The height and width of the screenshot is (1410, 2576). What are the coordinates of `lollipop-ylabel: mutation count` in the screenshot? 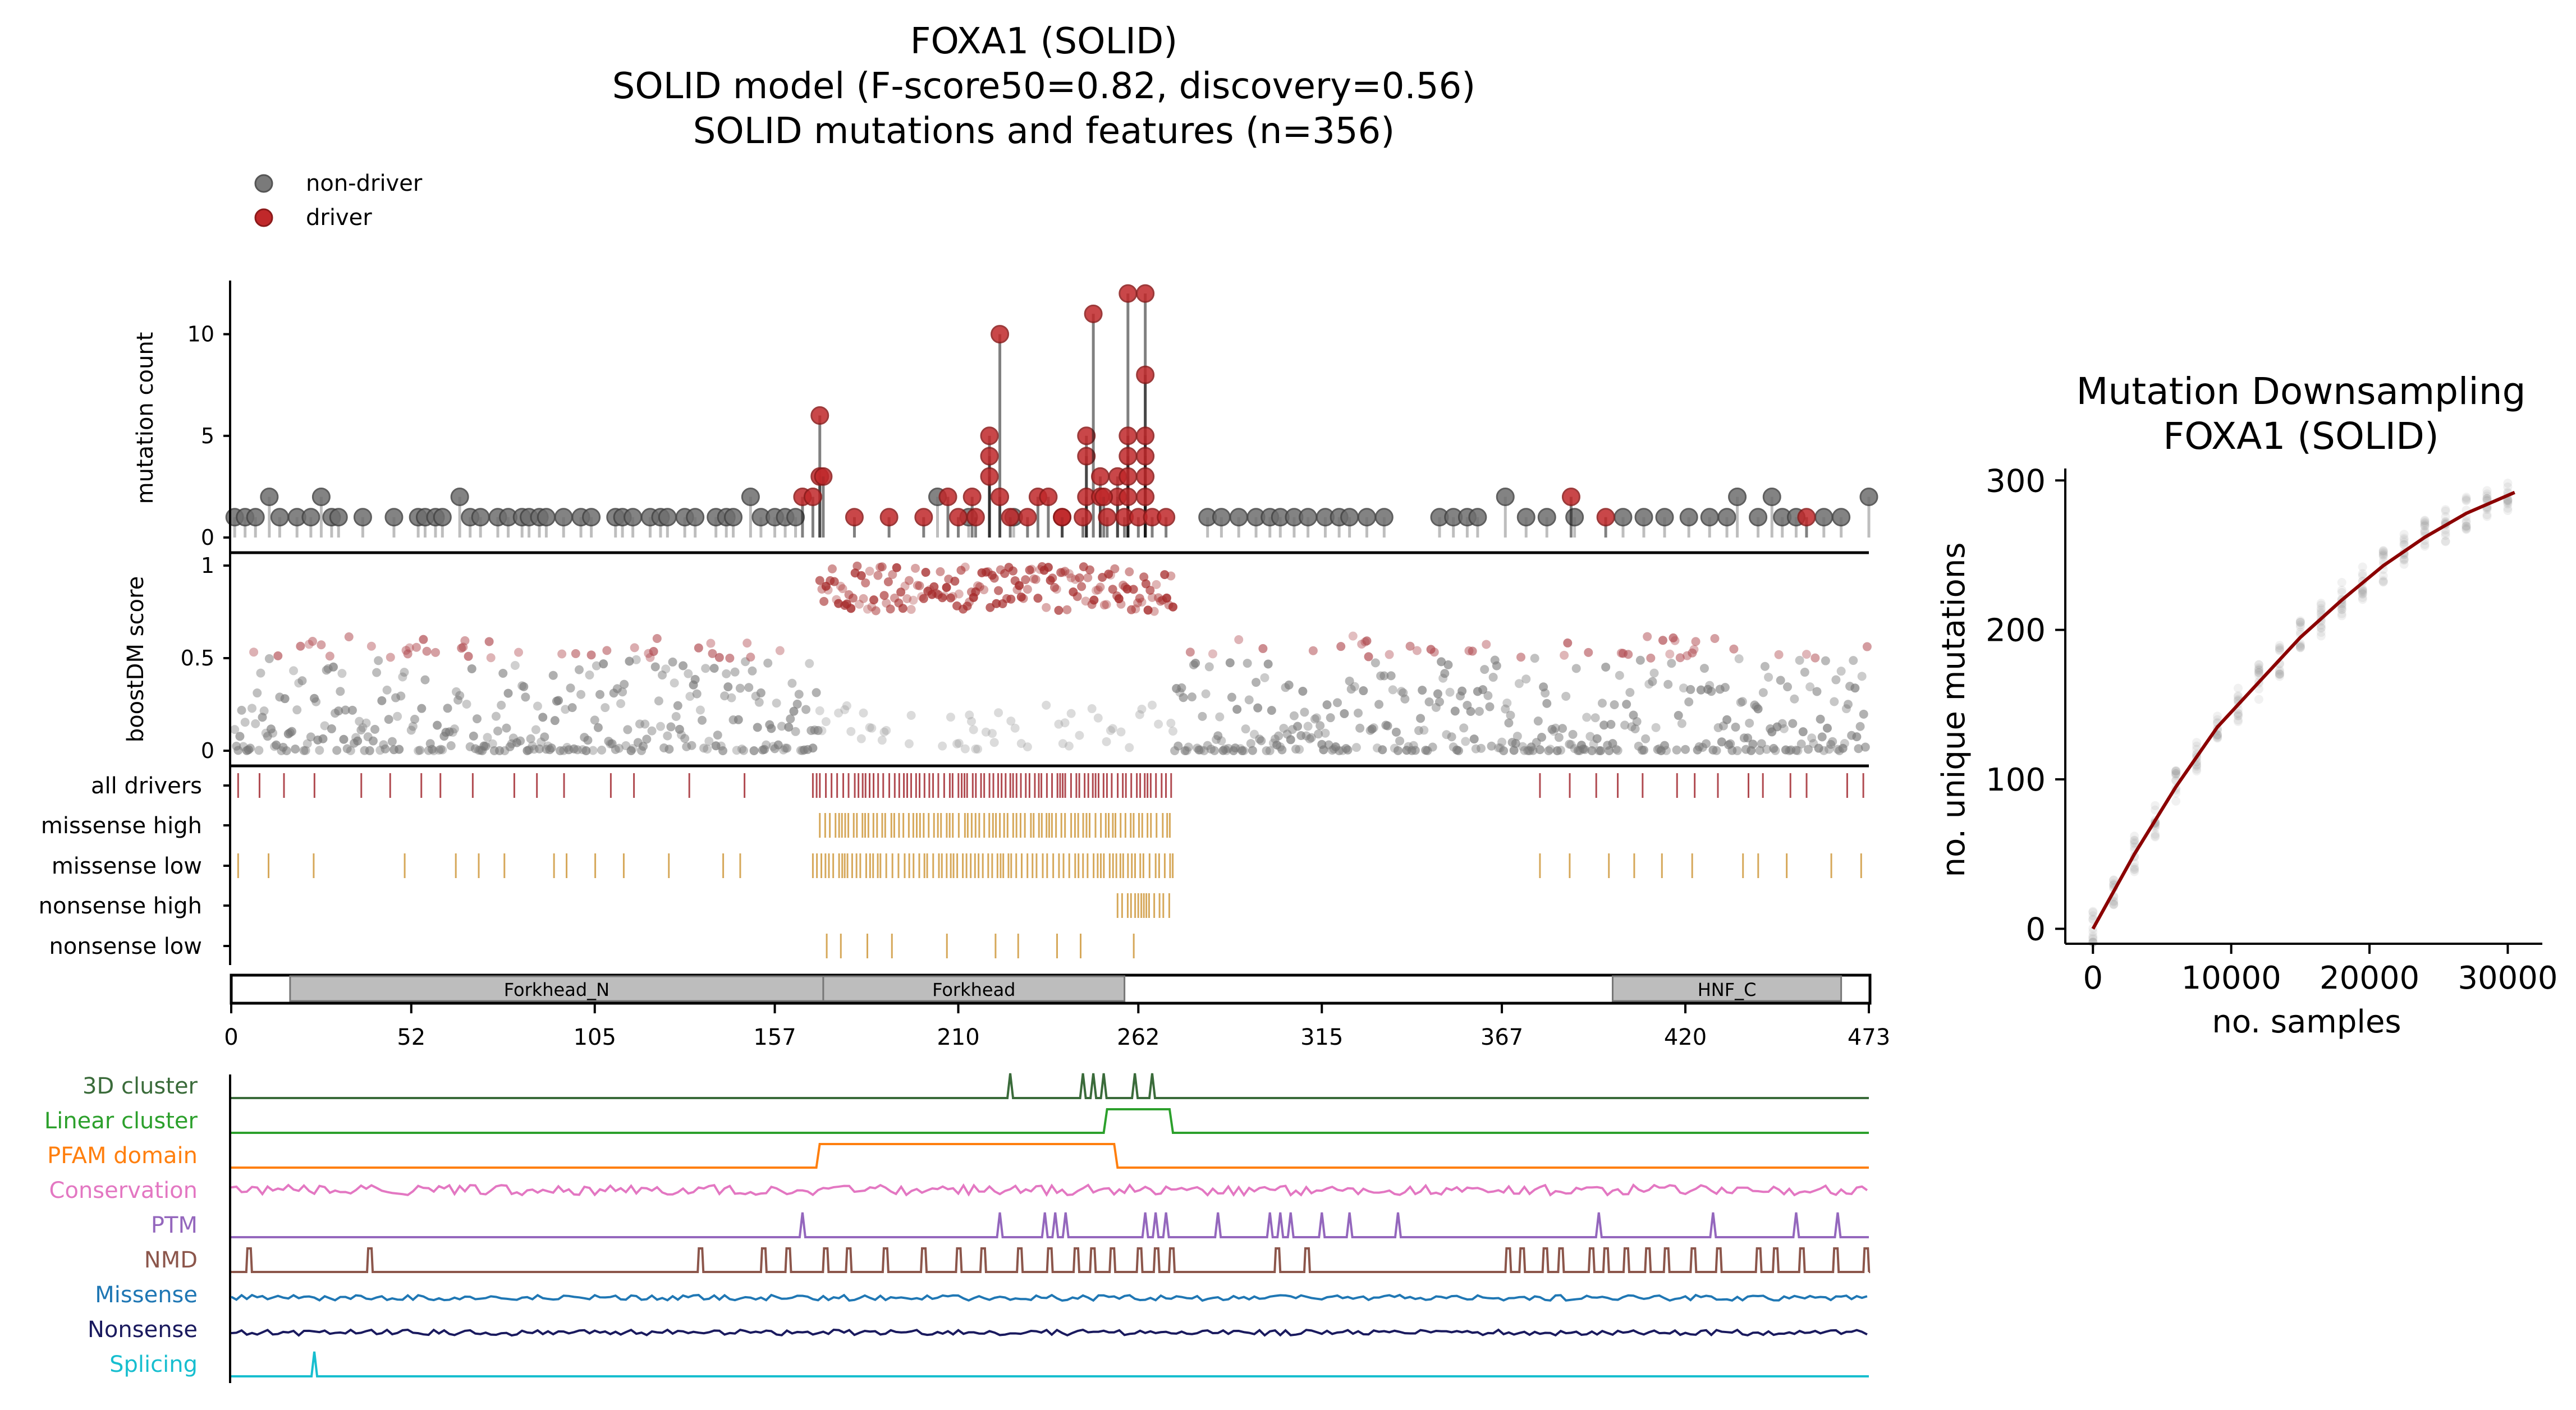 It's located at (145, 418).